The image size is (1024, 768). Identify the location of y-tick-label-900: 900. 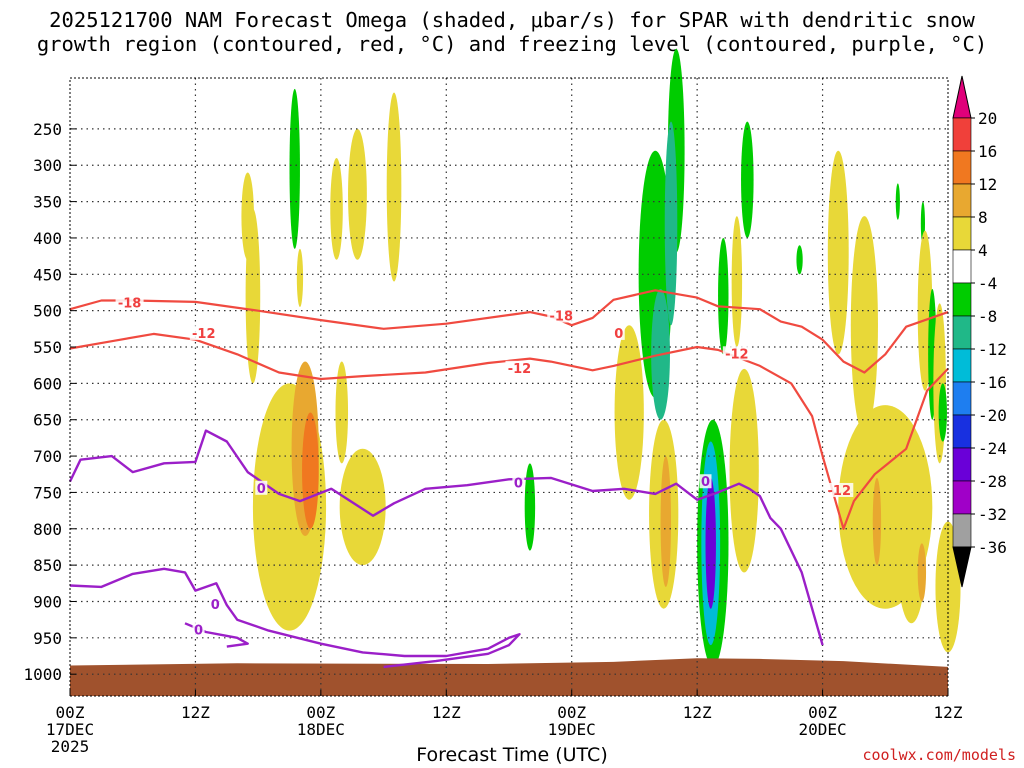
(47, 601).